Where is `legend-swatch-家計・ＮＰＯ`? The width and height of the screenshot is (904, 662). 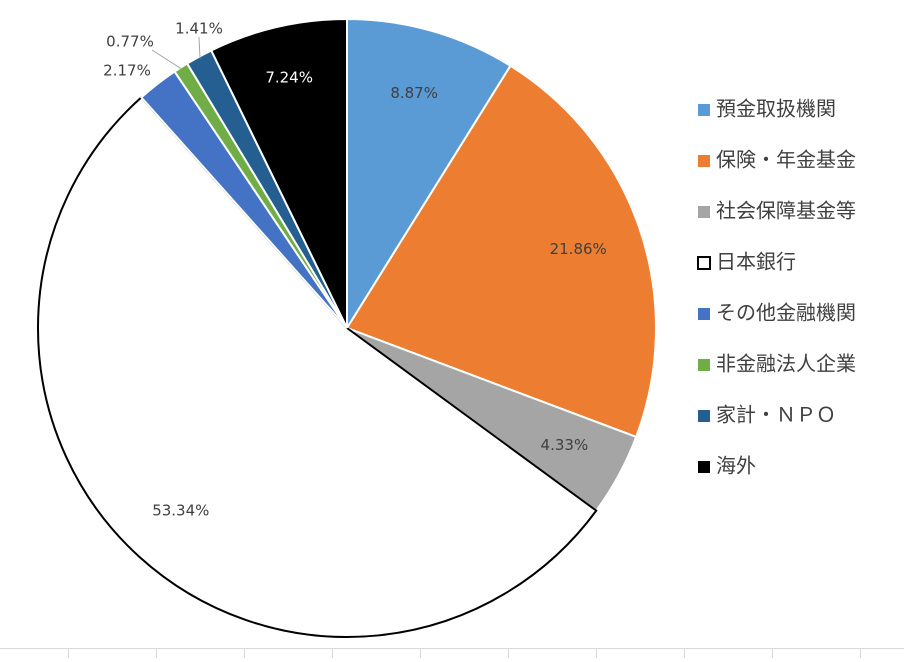
legend-swatch-家計・ＮＰＯ is located at coordinates (704, 416).